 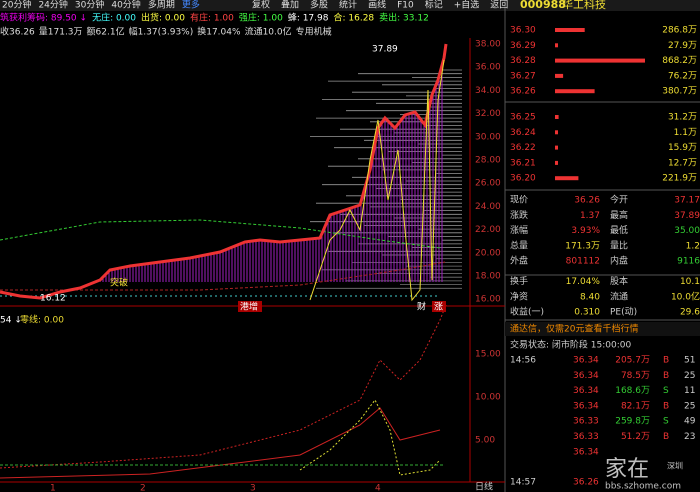 What do you see at coordinates (385, 50) in the screenshot?
I see `label: 37.89` at bounding box center [385, 50].